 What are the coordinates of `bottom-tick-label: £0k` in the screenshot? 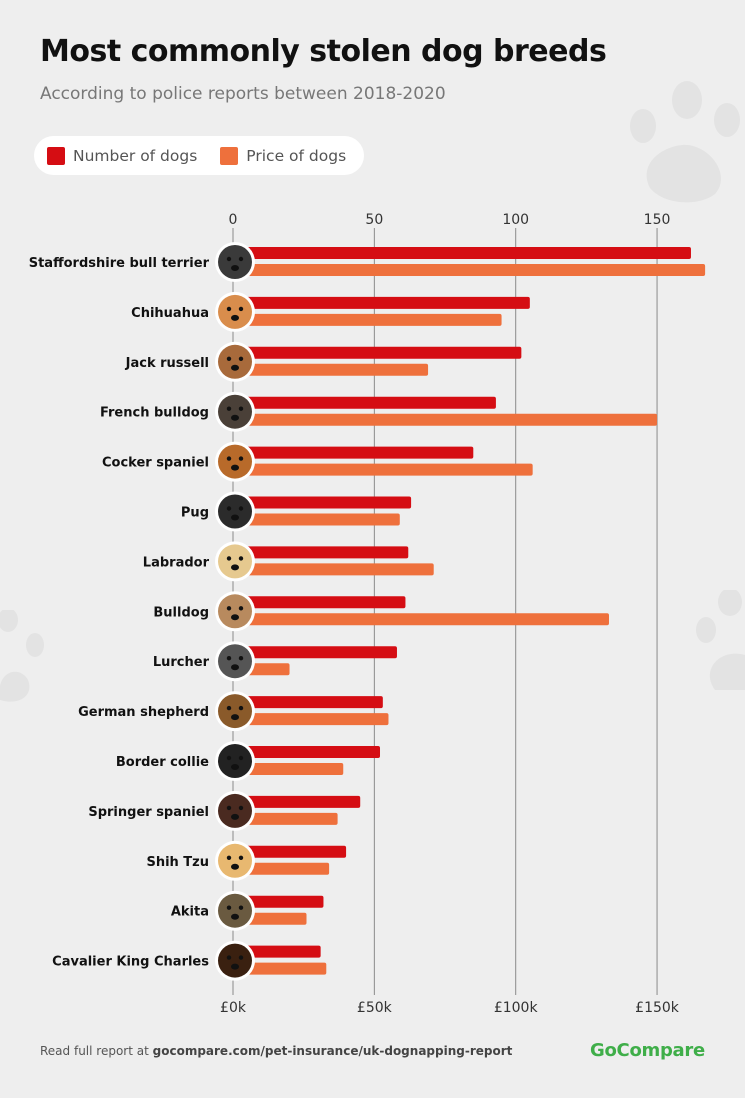 It's located at (233, 1008).